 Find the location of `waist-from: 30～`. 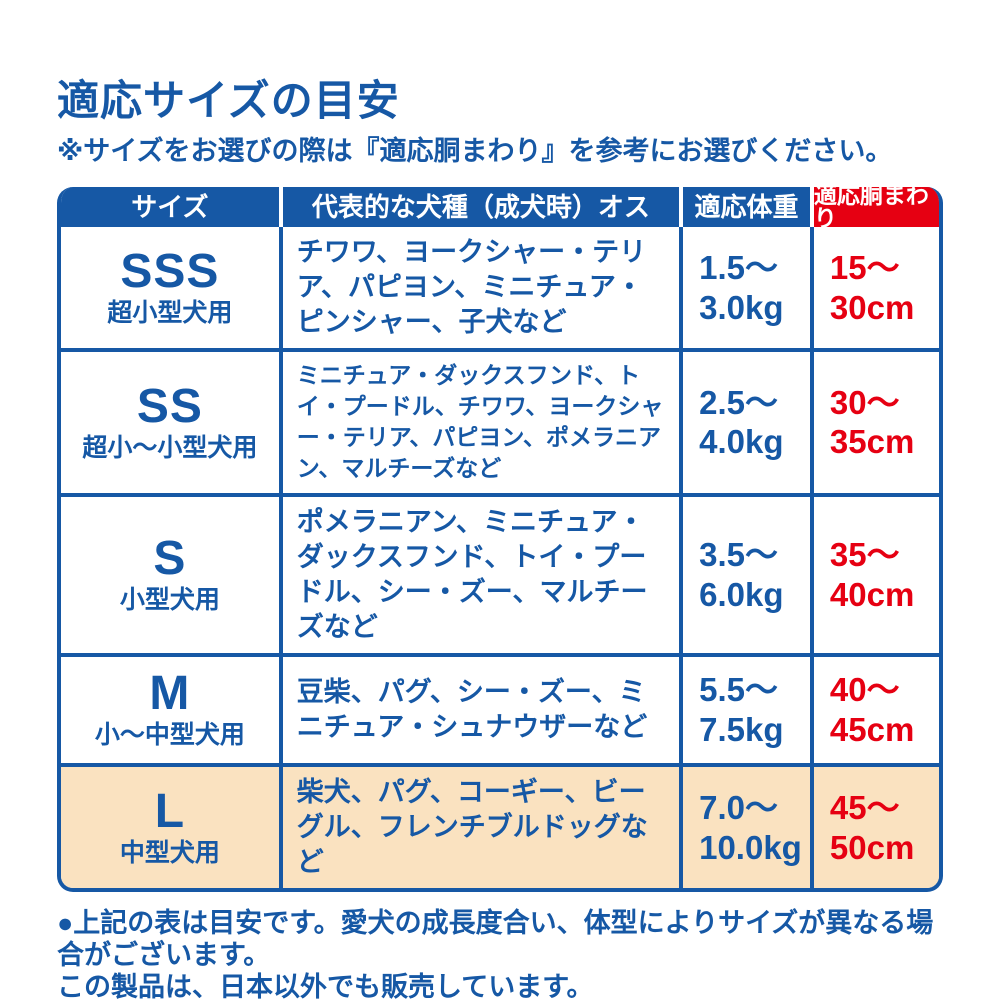

waist-from: 30～ is located at coordinates (864, 402).